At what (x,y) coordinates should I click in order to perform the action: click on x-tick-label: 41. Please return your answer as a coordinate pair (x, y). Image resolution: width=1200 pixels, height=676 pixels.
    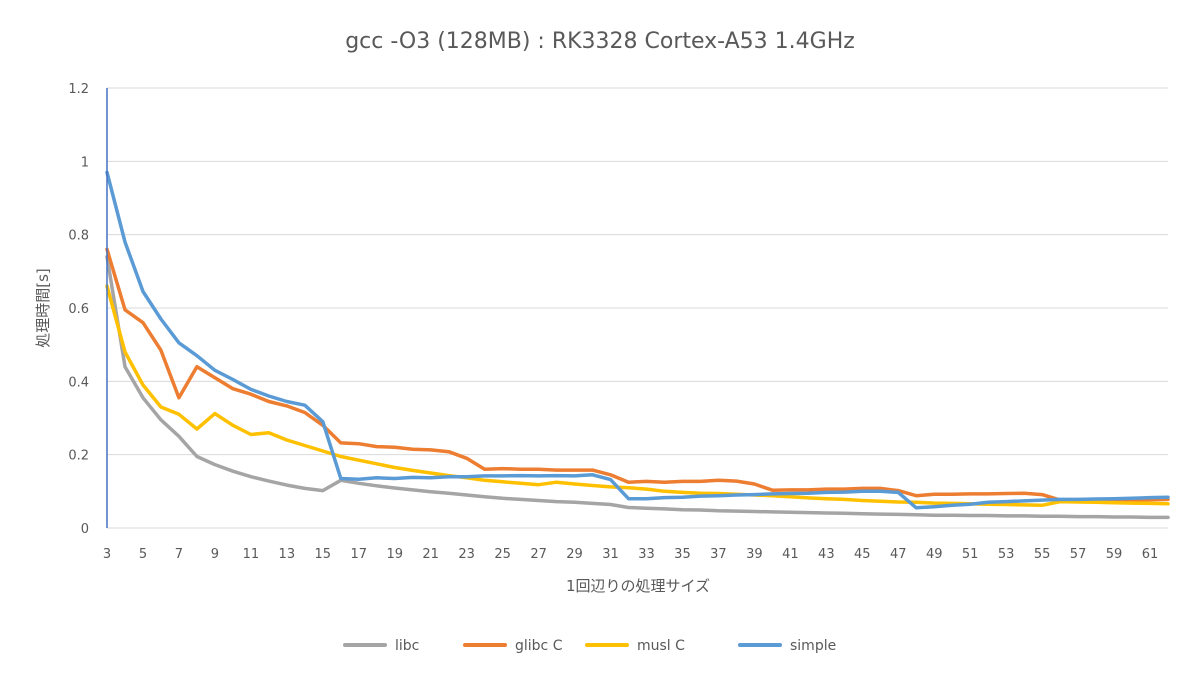
    Looking at the image, I should click on (790, 554).